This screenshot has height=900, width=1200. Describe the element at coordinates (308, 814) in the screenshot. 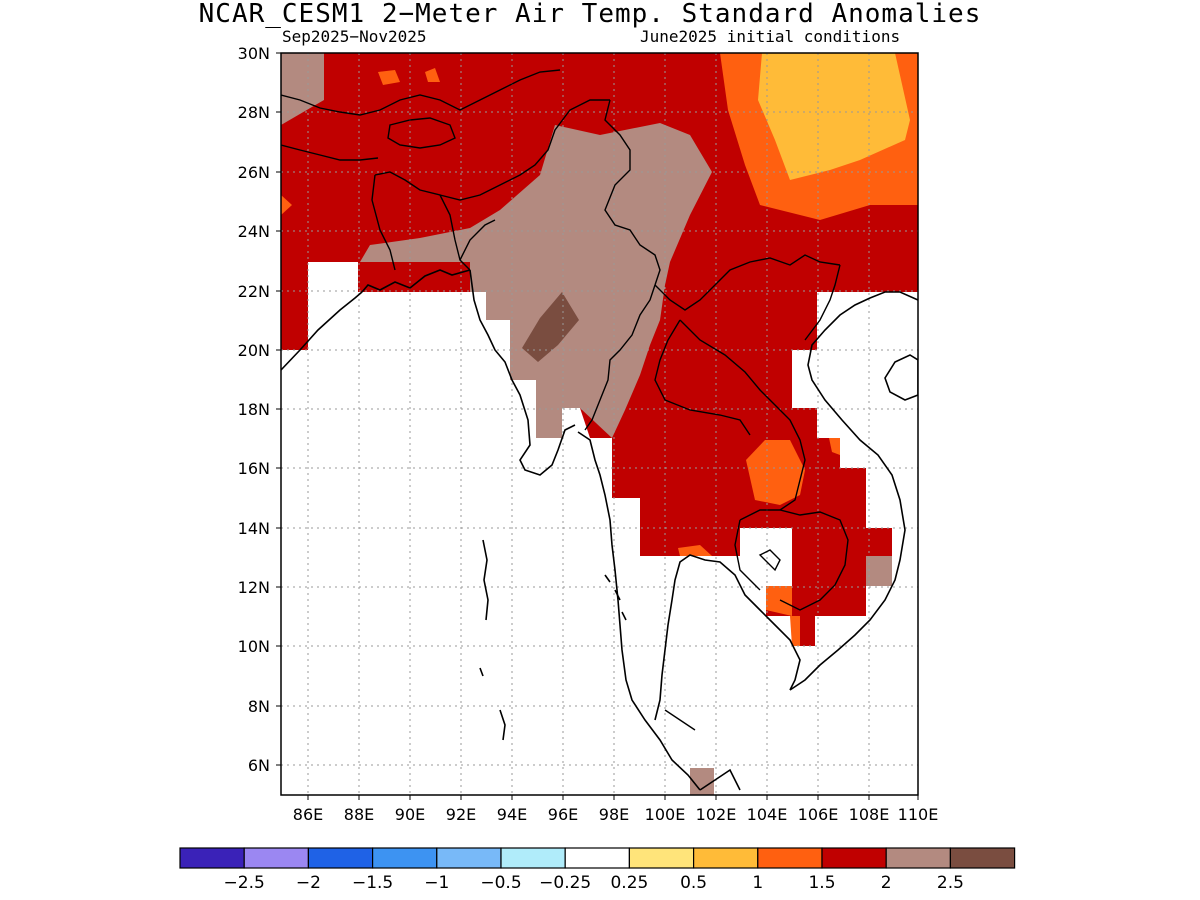

I see `lon-tick-label: 86E` at that location.